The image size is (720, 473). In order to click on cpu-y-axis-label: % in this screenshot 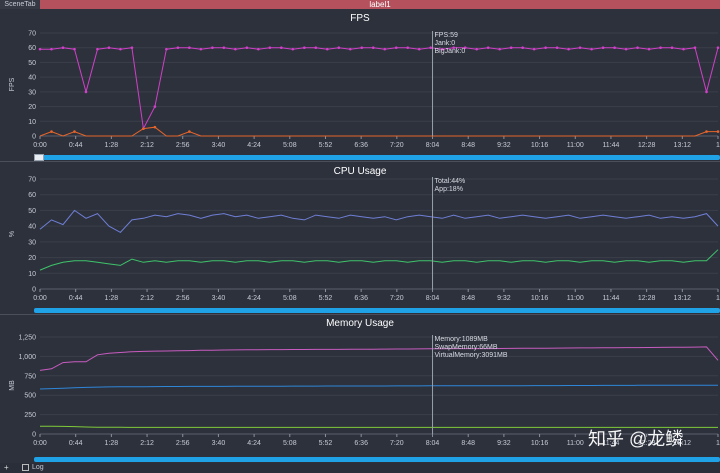, I will do `click(12, 234)`.